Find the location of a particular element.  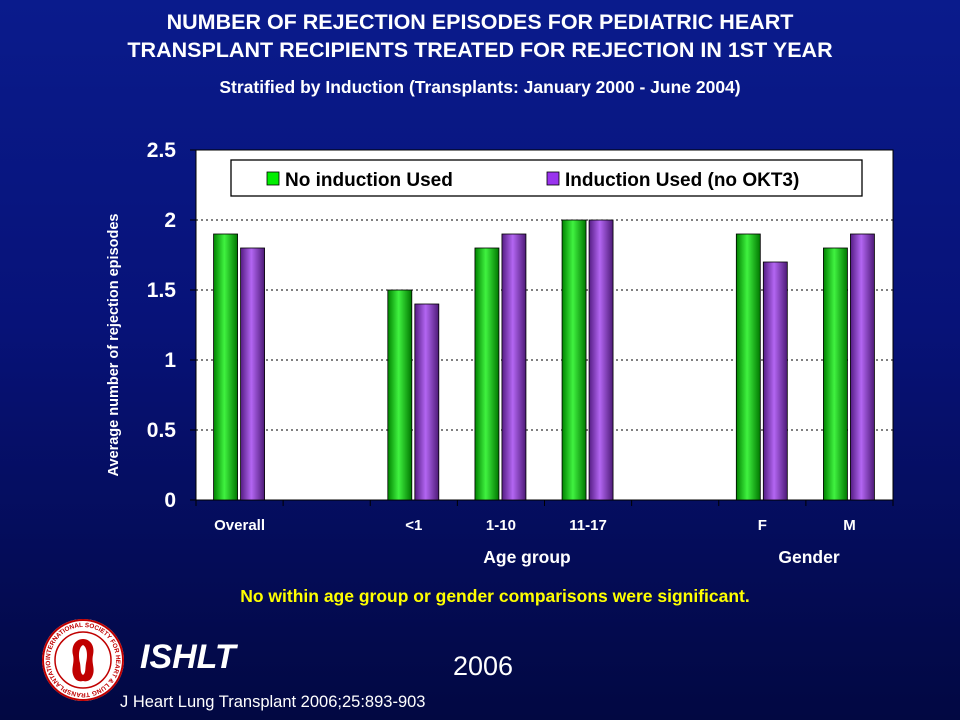

x-tick-label: 11-17 is located at coordinates (588, 525).